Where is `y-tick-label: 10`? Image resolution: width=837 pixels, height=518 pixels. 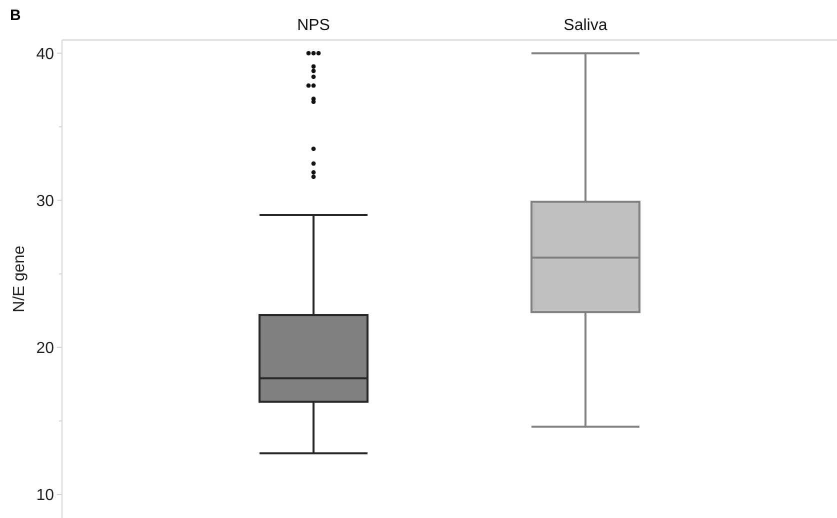
y-tick-label: 10 is located at coordinates (45, 495).